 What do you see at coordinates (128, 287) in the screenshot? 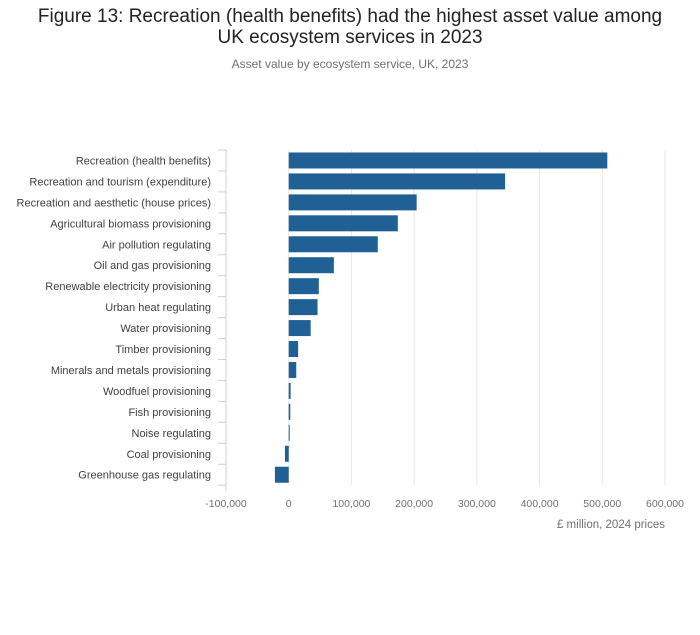
I see `category-label: Renewable electricity provisioning` at bounding box center [128, 287].